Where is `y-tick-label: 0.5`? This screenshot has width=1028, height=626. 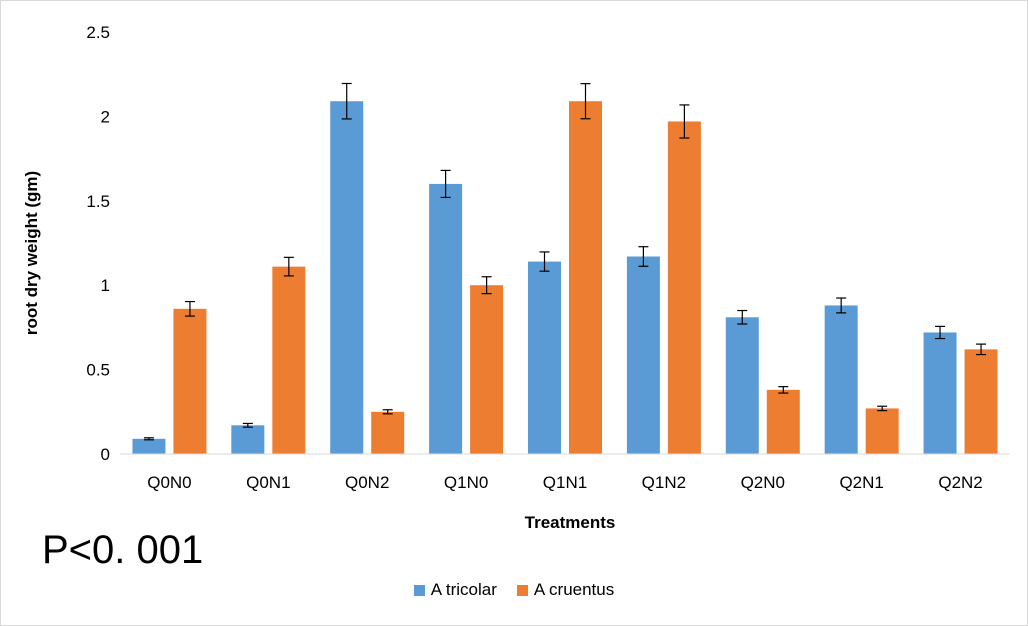 y-tick-label: 0.5 is located at coordinates (98, 370).